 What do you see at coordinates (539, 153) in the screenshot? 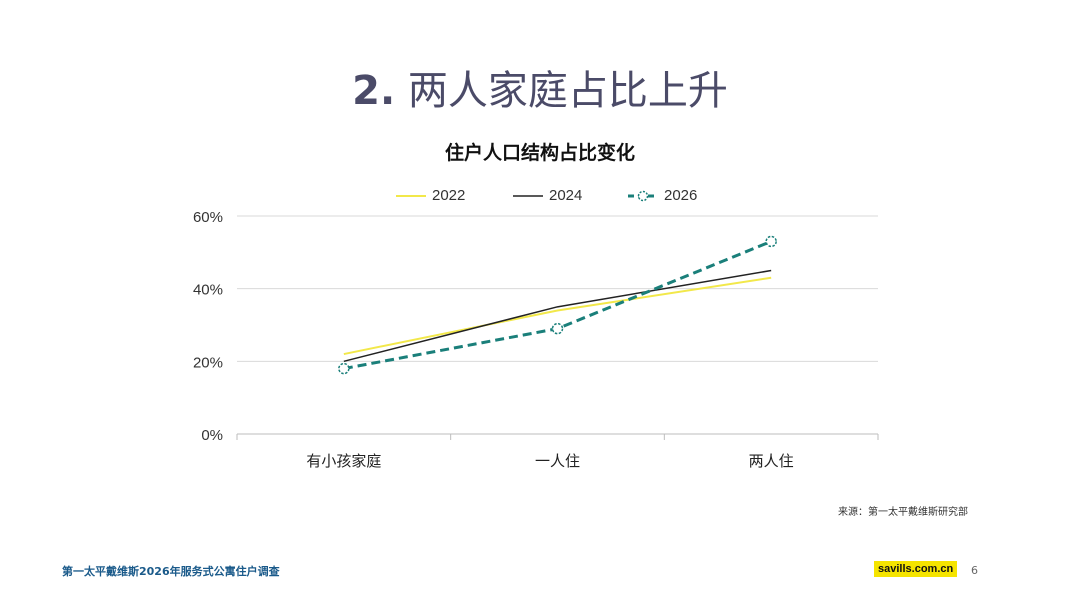
I see `chart-title: 住户人口结构占比变化` at bounding box center [539, 153].